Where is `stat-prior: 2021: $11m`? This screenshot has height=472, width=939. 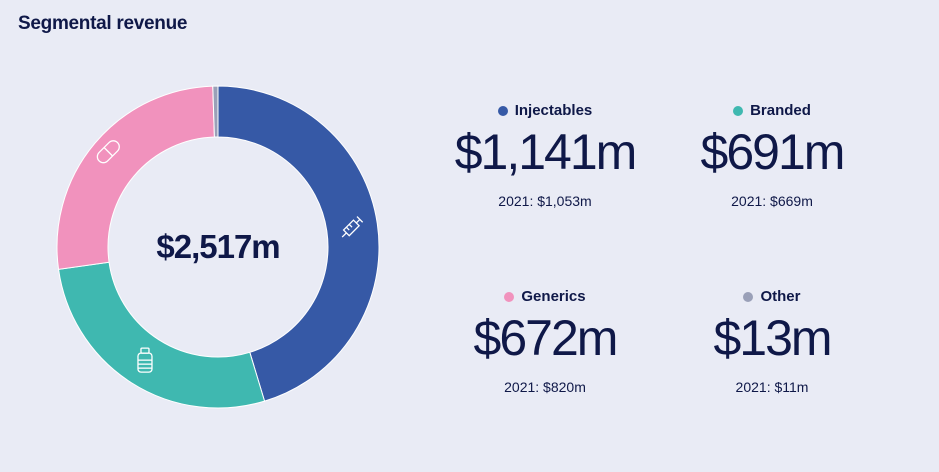 stat-prior: 2021: $11m is located at coordinates (772, 387).